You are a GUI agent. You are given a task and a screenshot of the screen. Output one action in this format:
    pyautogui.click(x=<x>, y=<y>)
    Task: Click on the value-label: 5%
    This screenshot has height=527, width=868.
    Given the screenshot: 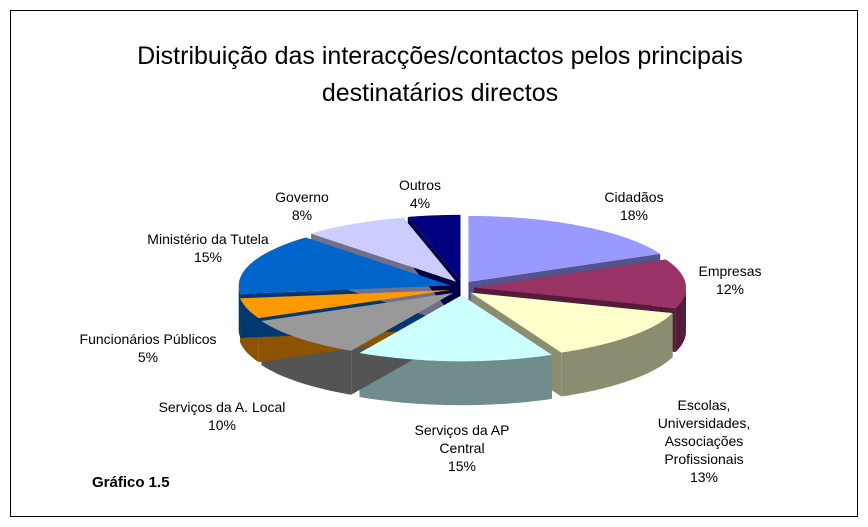 What is the action you would take?
    pyautogui.click(x=148, y=357)
    